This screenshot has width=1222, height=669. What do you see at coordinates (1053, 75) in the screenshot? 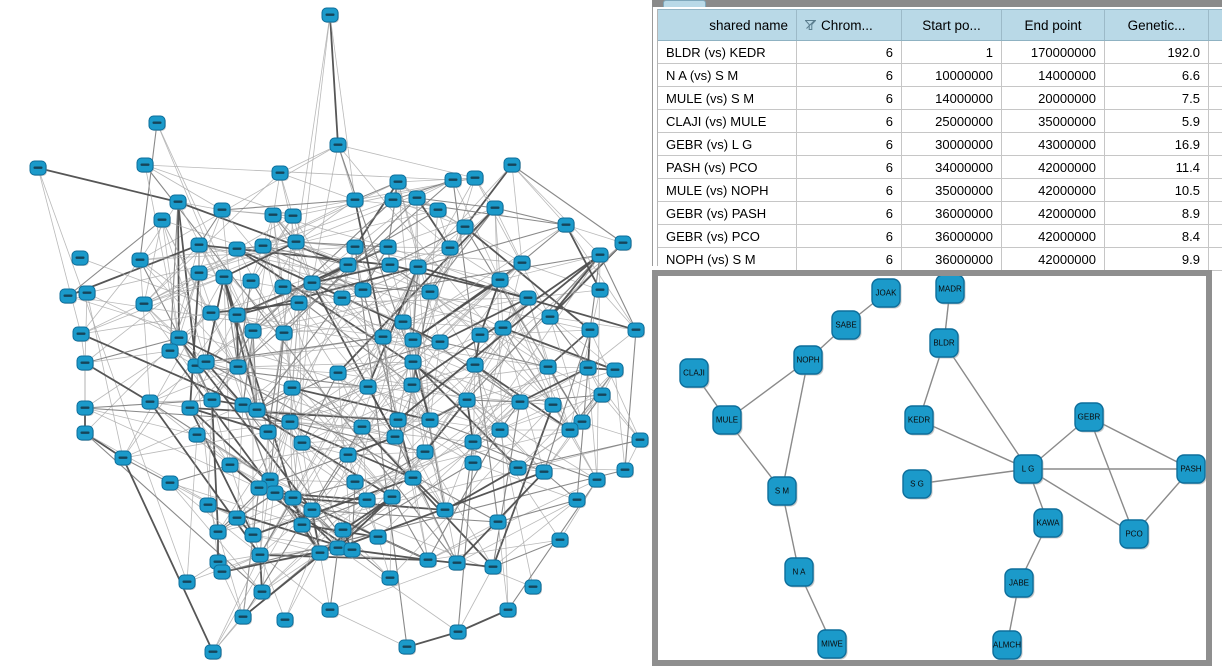
I see `table-cell: 14000000` at bounding box center [1053, 75].